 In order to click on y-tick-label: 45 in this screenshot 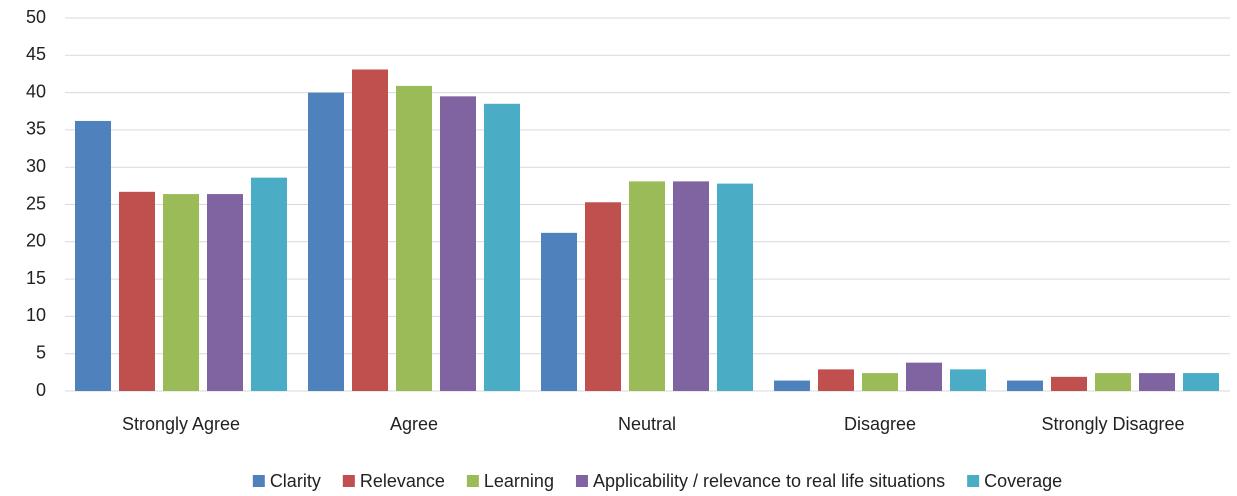, I will do `click(36, 54)`.